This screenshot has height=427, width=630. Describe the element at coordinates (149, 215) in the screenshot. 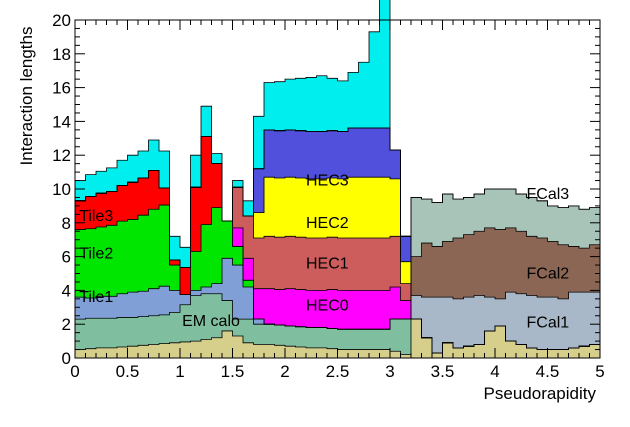

I see `series-tile3` at that location.